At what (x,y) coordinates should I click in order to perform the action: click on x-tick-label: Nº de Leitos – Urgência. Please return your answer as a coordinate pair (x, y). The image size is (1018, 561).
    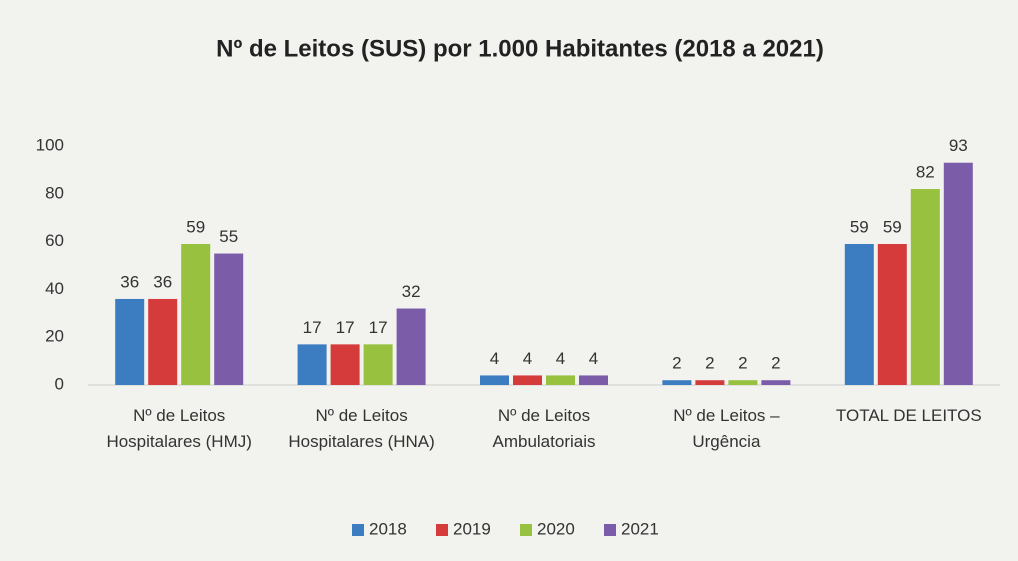
    Looking at the image, I should click on (726, 428).